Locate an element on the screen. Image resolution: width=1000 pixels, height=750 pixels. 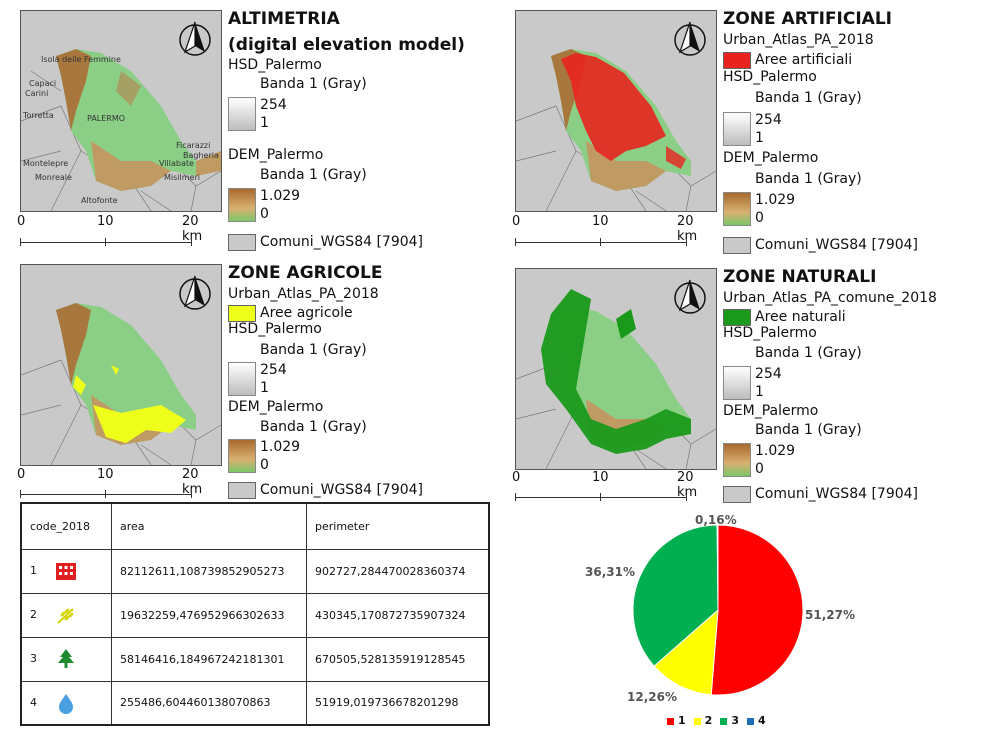
table-header-row: code_2018 area perimeter is located at coordinates (255, 526).